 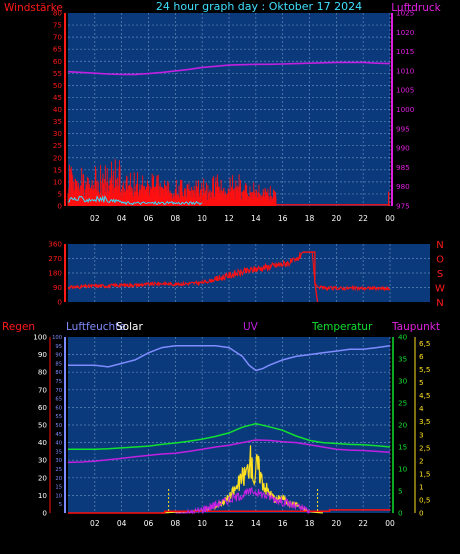 What do you see at coordinates (58, 13) in the screenshot?
I see `wind-tick-label: 80` at bounding box center [58, 13].